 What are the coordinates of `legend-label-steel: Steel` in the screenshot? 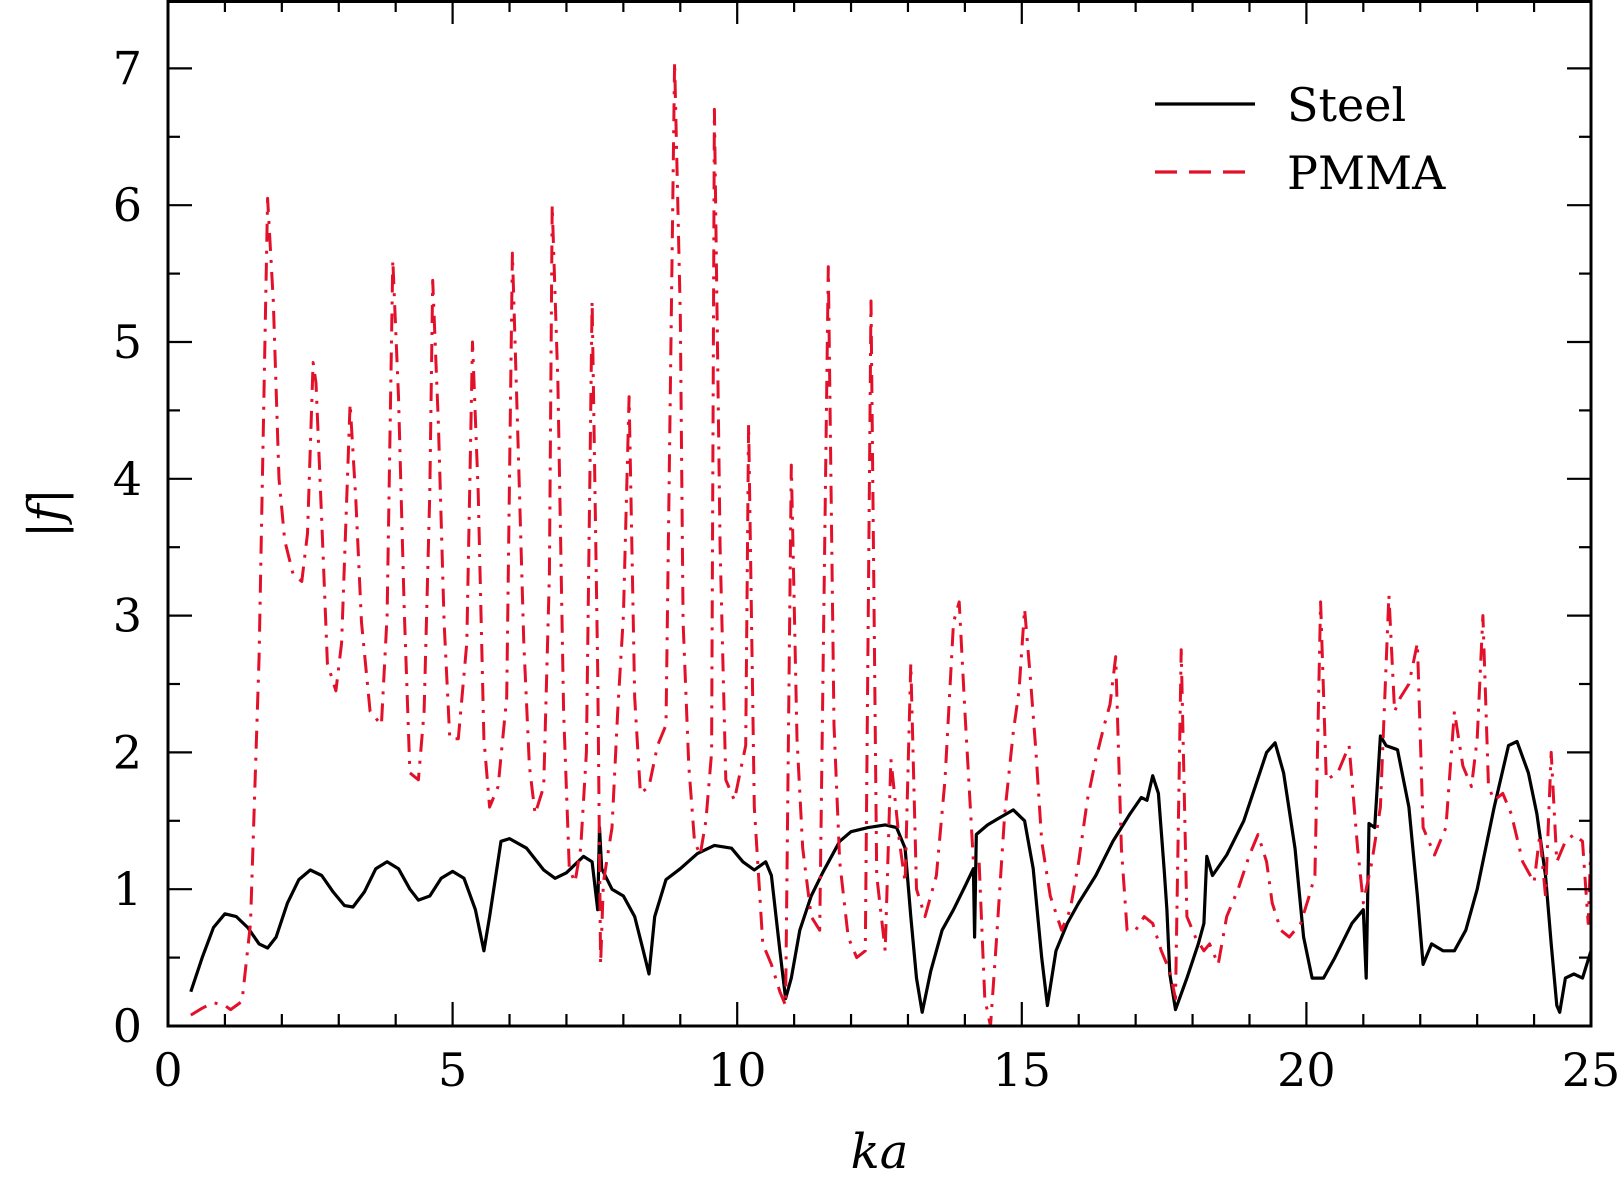 It's located at (1346, 105).